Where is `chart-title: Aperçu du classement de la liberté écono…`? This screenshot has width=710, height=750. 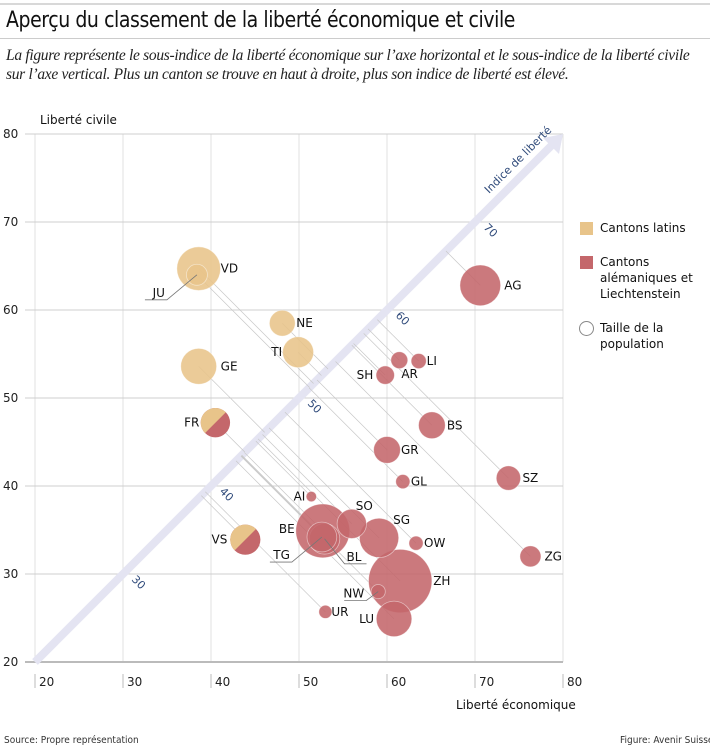 chart-title: Aperçu du classement de la liberté écono… is located at coordinates (260, 20).